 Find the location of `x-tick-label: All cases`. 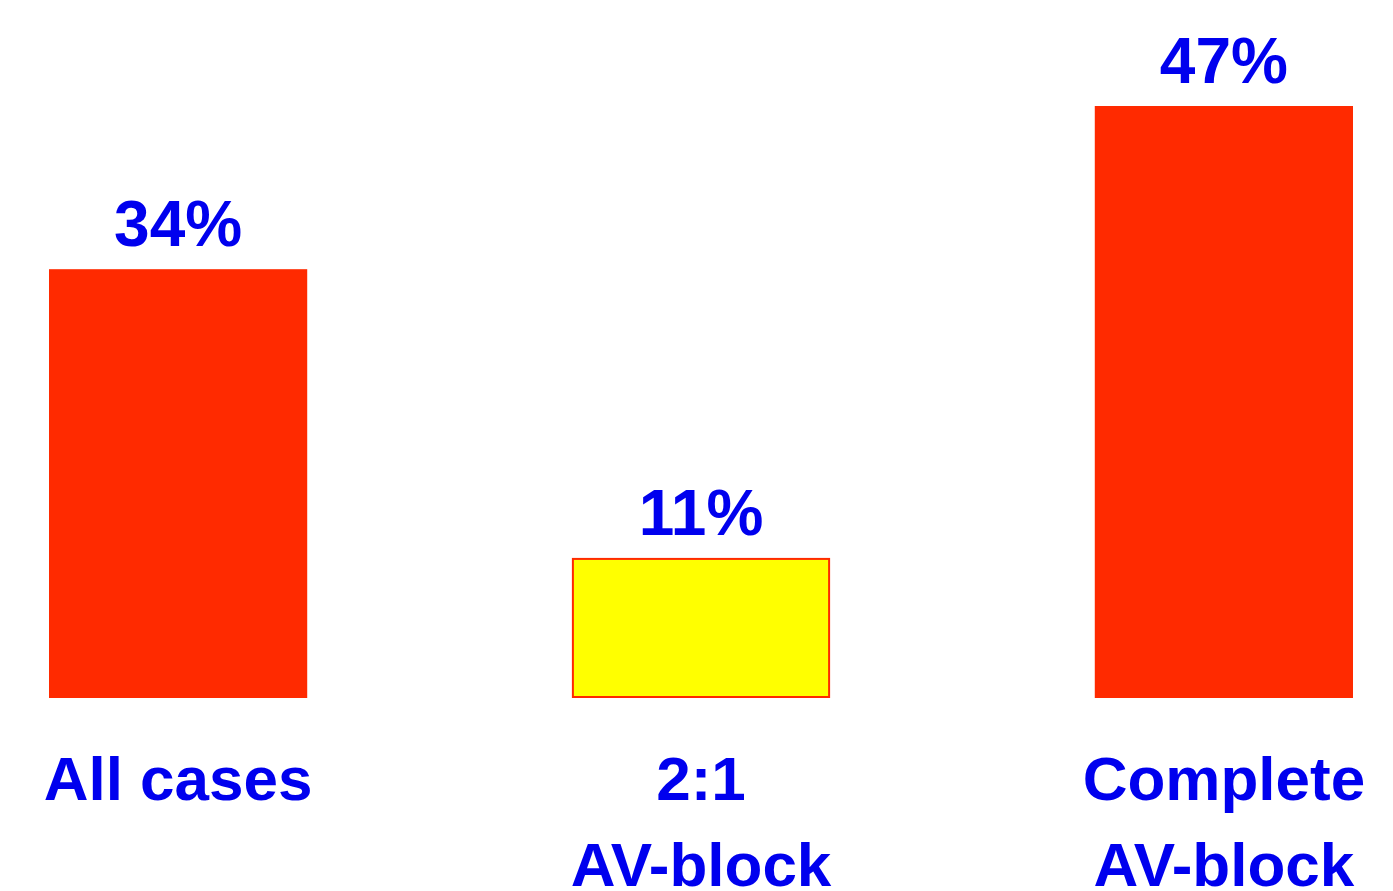

x-tick-label: All cases is located at coordinates (178, 778).